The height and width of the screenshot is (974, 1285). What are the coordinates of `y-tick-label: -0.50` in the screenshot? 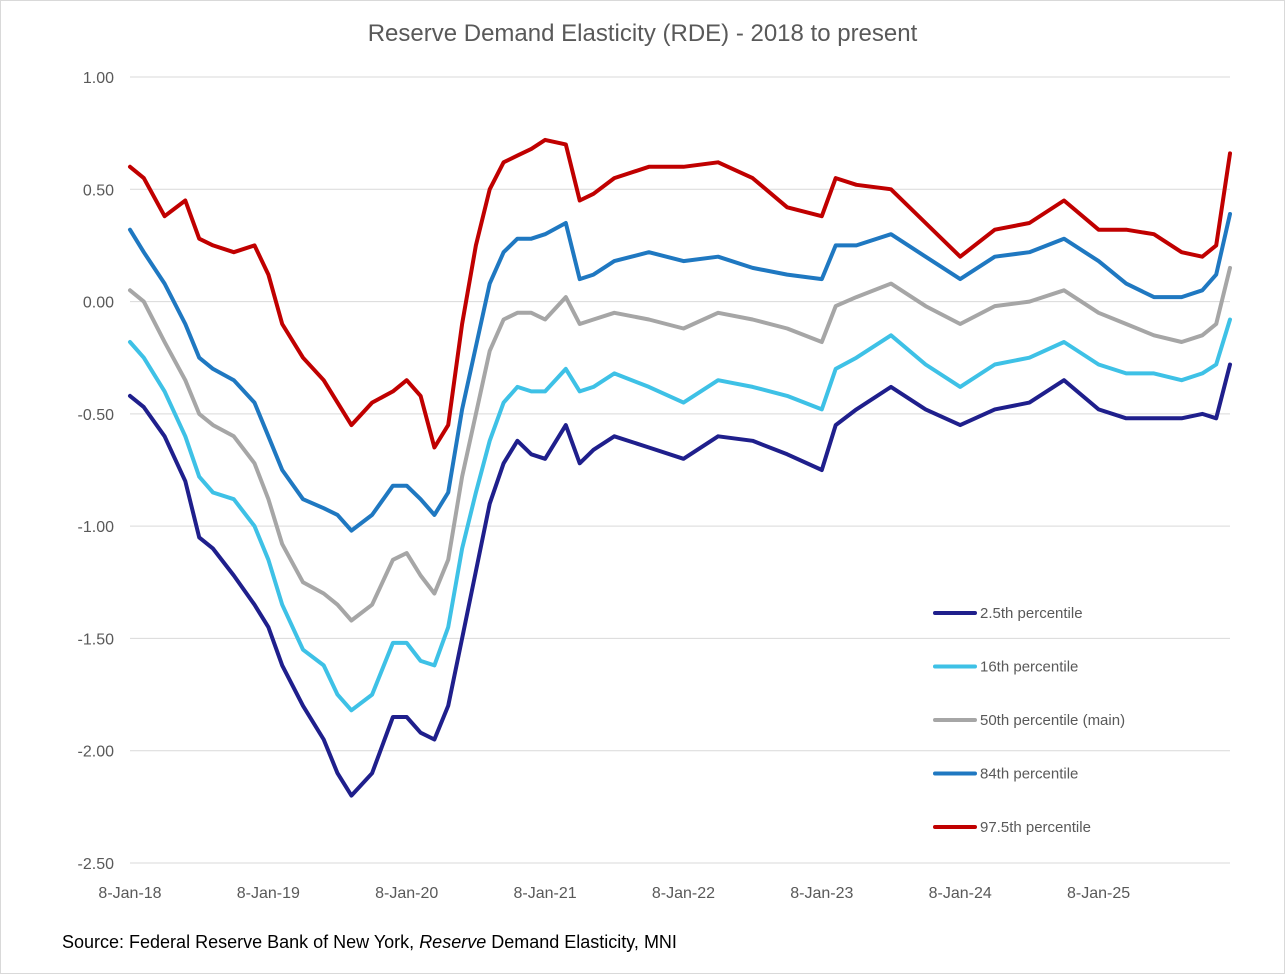 It's located at (96, 415).